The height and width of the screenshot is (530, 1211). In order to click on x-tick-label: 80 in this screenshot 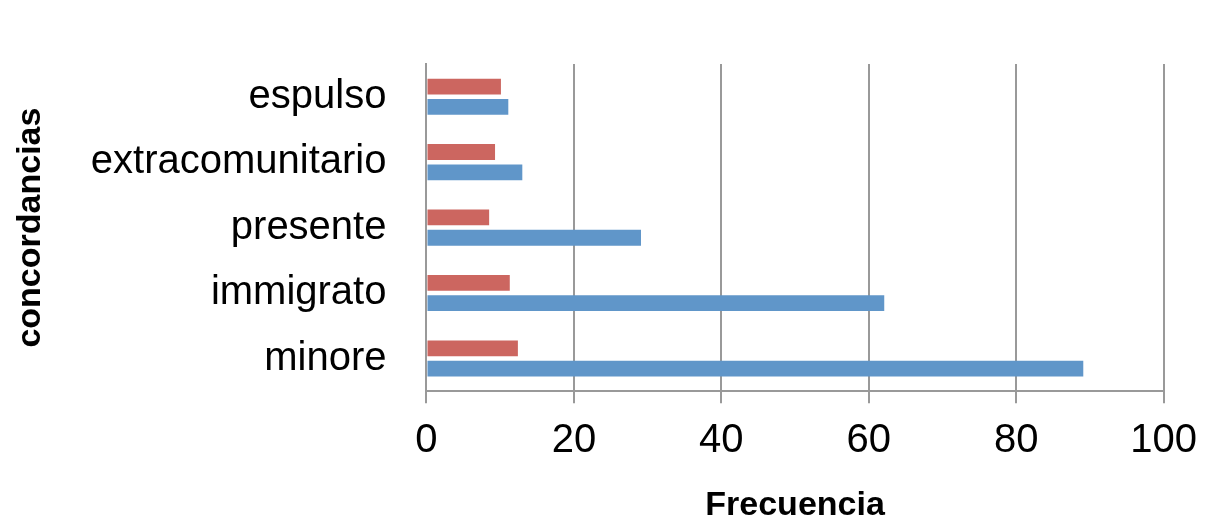, I will do `click(1016, 438)`.